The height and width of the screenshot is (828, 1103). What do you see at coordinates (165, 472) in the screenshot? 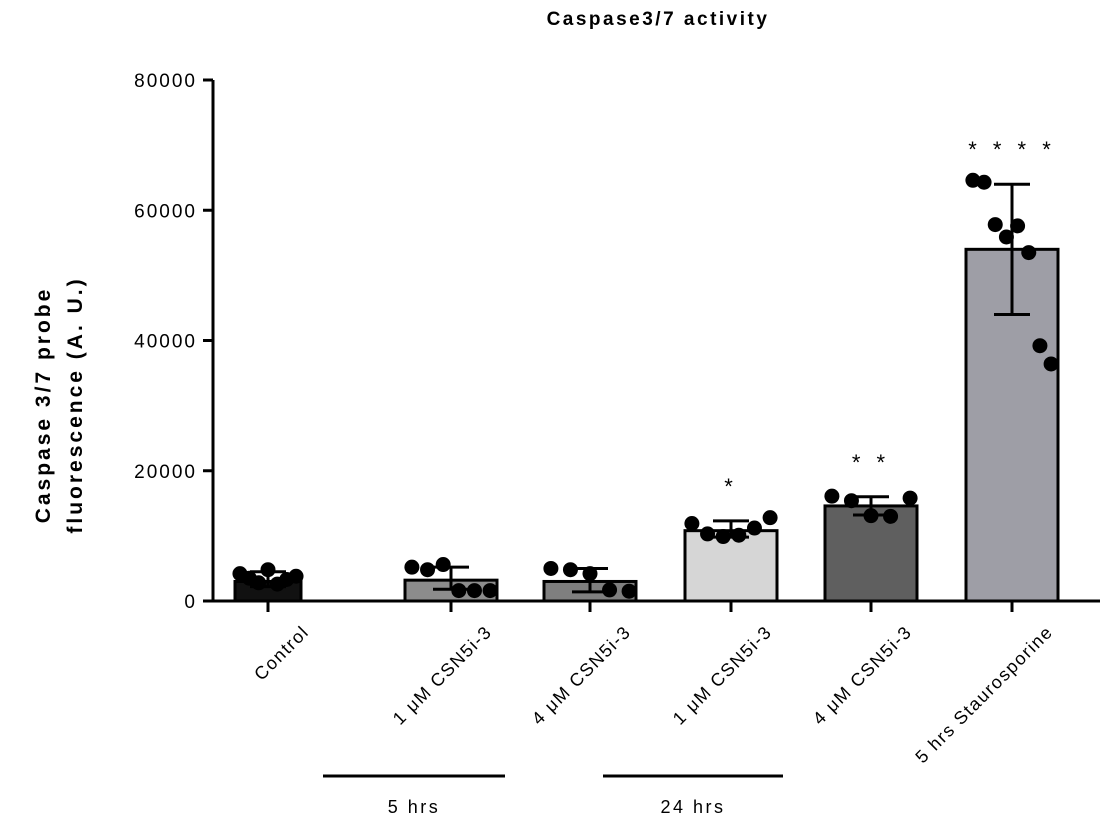
I see `y-tick-label-1: 20000` at bounding box center [165, 472].